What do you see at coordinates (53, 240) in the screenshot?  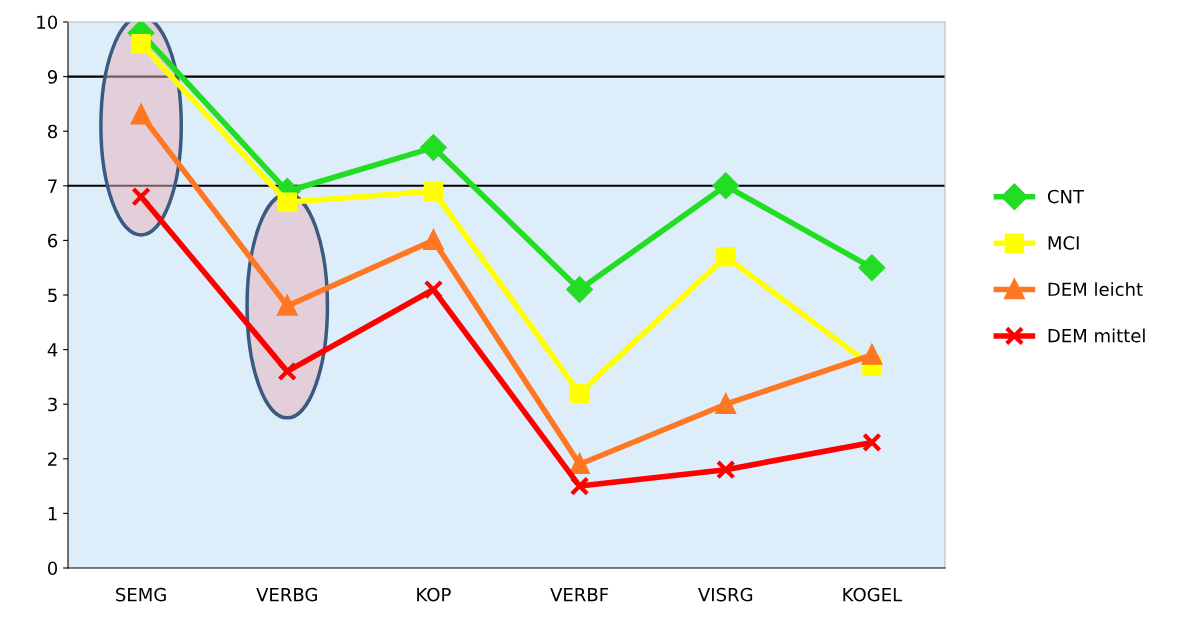 I see `y-tick-label: 6` at bounding box center [53, 240].